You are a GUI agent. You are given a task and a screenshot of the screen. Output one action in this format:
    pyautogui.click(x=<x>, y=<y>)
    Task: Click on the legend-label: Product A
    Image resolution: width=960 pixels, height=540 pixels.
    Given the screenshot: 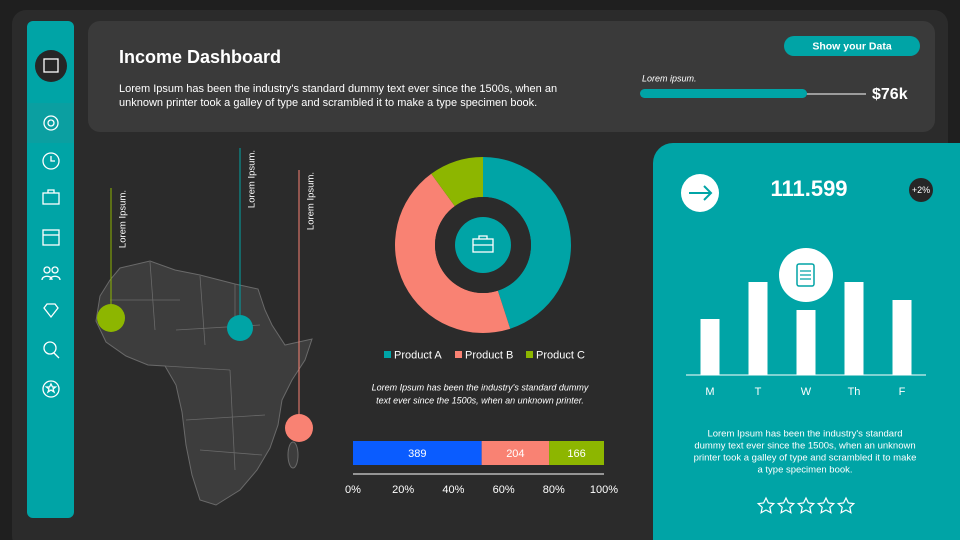 What is the action you would take?
    pyautogui.click(x=418, y=355)
    